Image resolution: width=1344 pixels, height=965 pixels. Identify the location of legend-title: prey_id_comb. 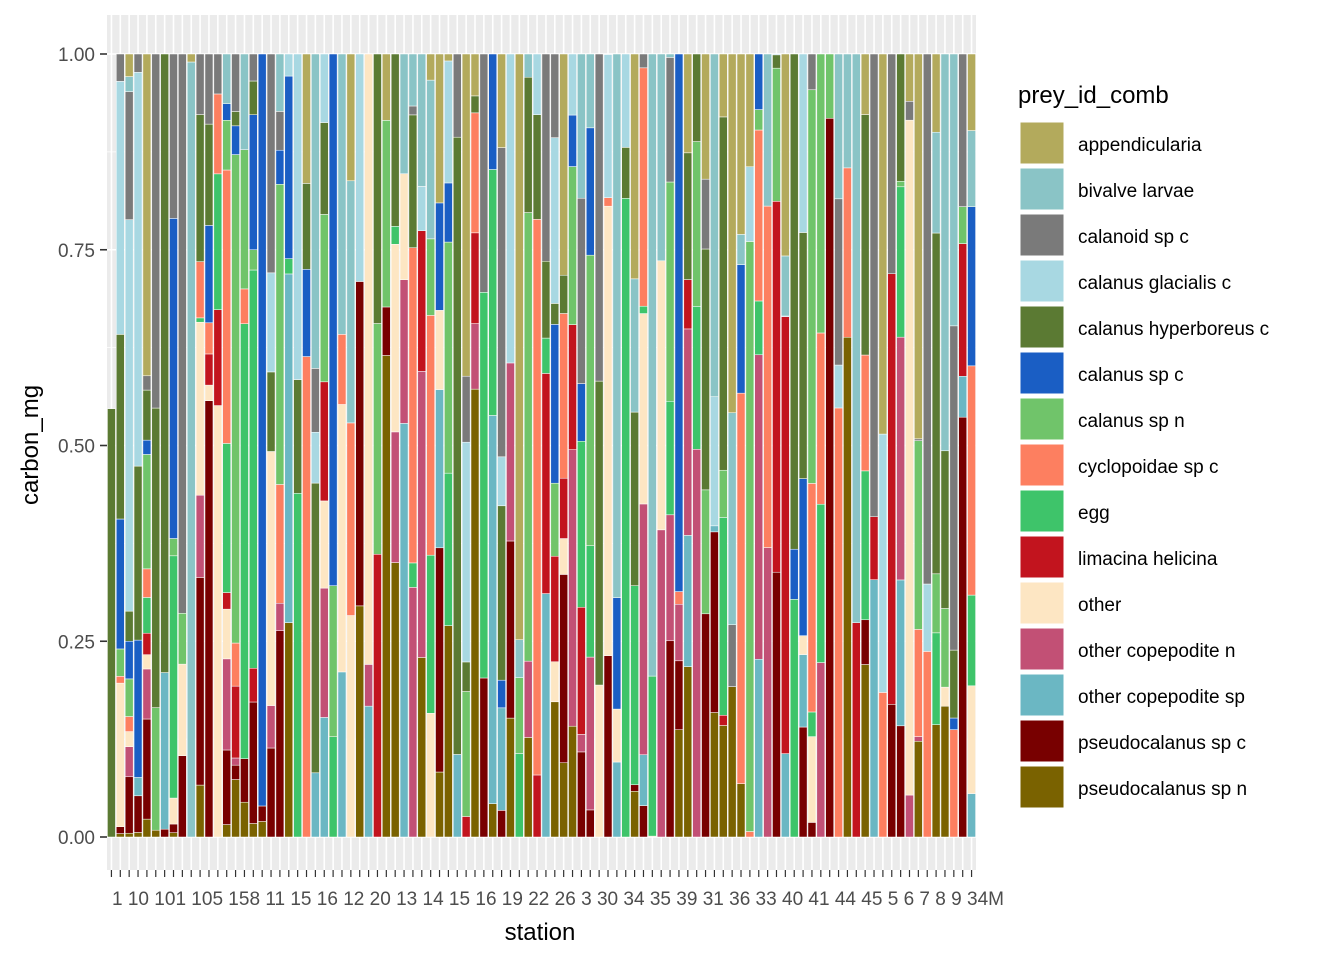
(1093, 95).